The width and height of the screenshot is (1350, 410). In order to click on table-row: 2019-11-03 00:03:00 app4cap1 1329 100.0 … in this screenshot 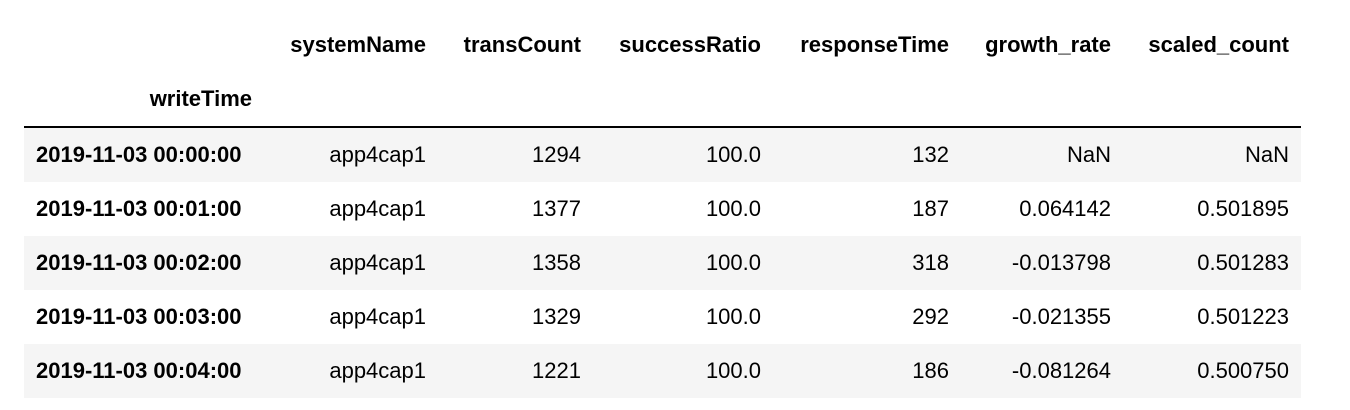, I will do `click(662, 317)`.